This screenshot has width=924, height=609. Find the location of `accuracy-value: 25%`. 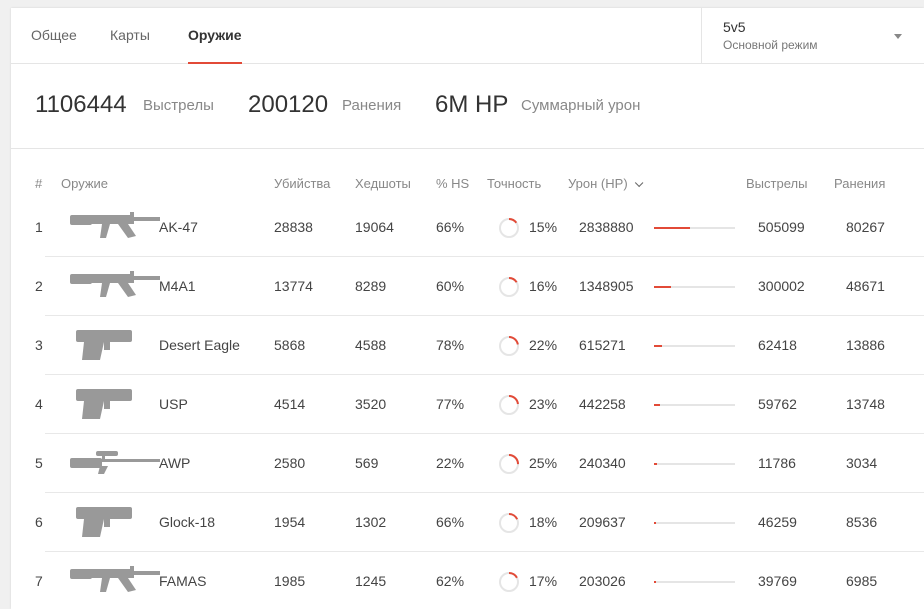

accuracy-value: 25% is located at coordinates (543, 463).